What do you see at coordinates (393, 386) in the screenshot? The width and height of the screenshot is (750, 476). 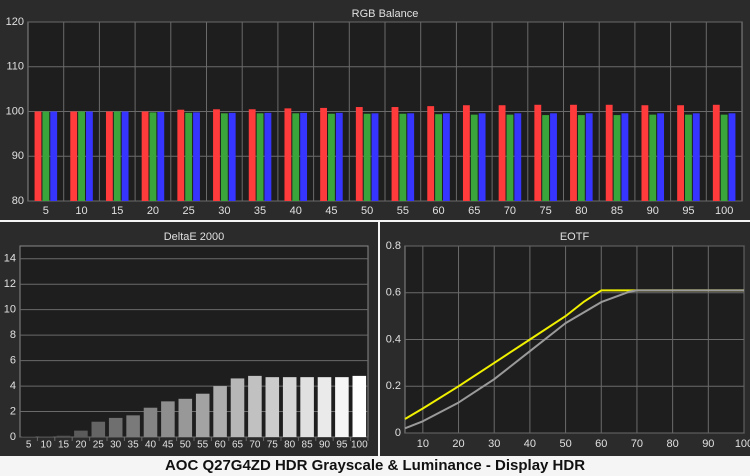 I see `eotf-ytick-label: 0.2` at bounding box center [393, 386].